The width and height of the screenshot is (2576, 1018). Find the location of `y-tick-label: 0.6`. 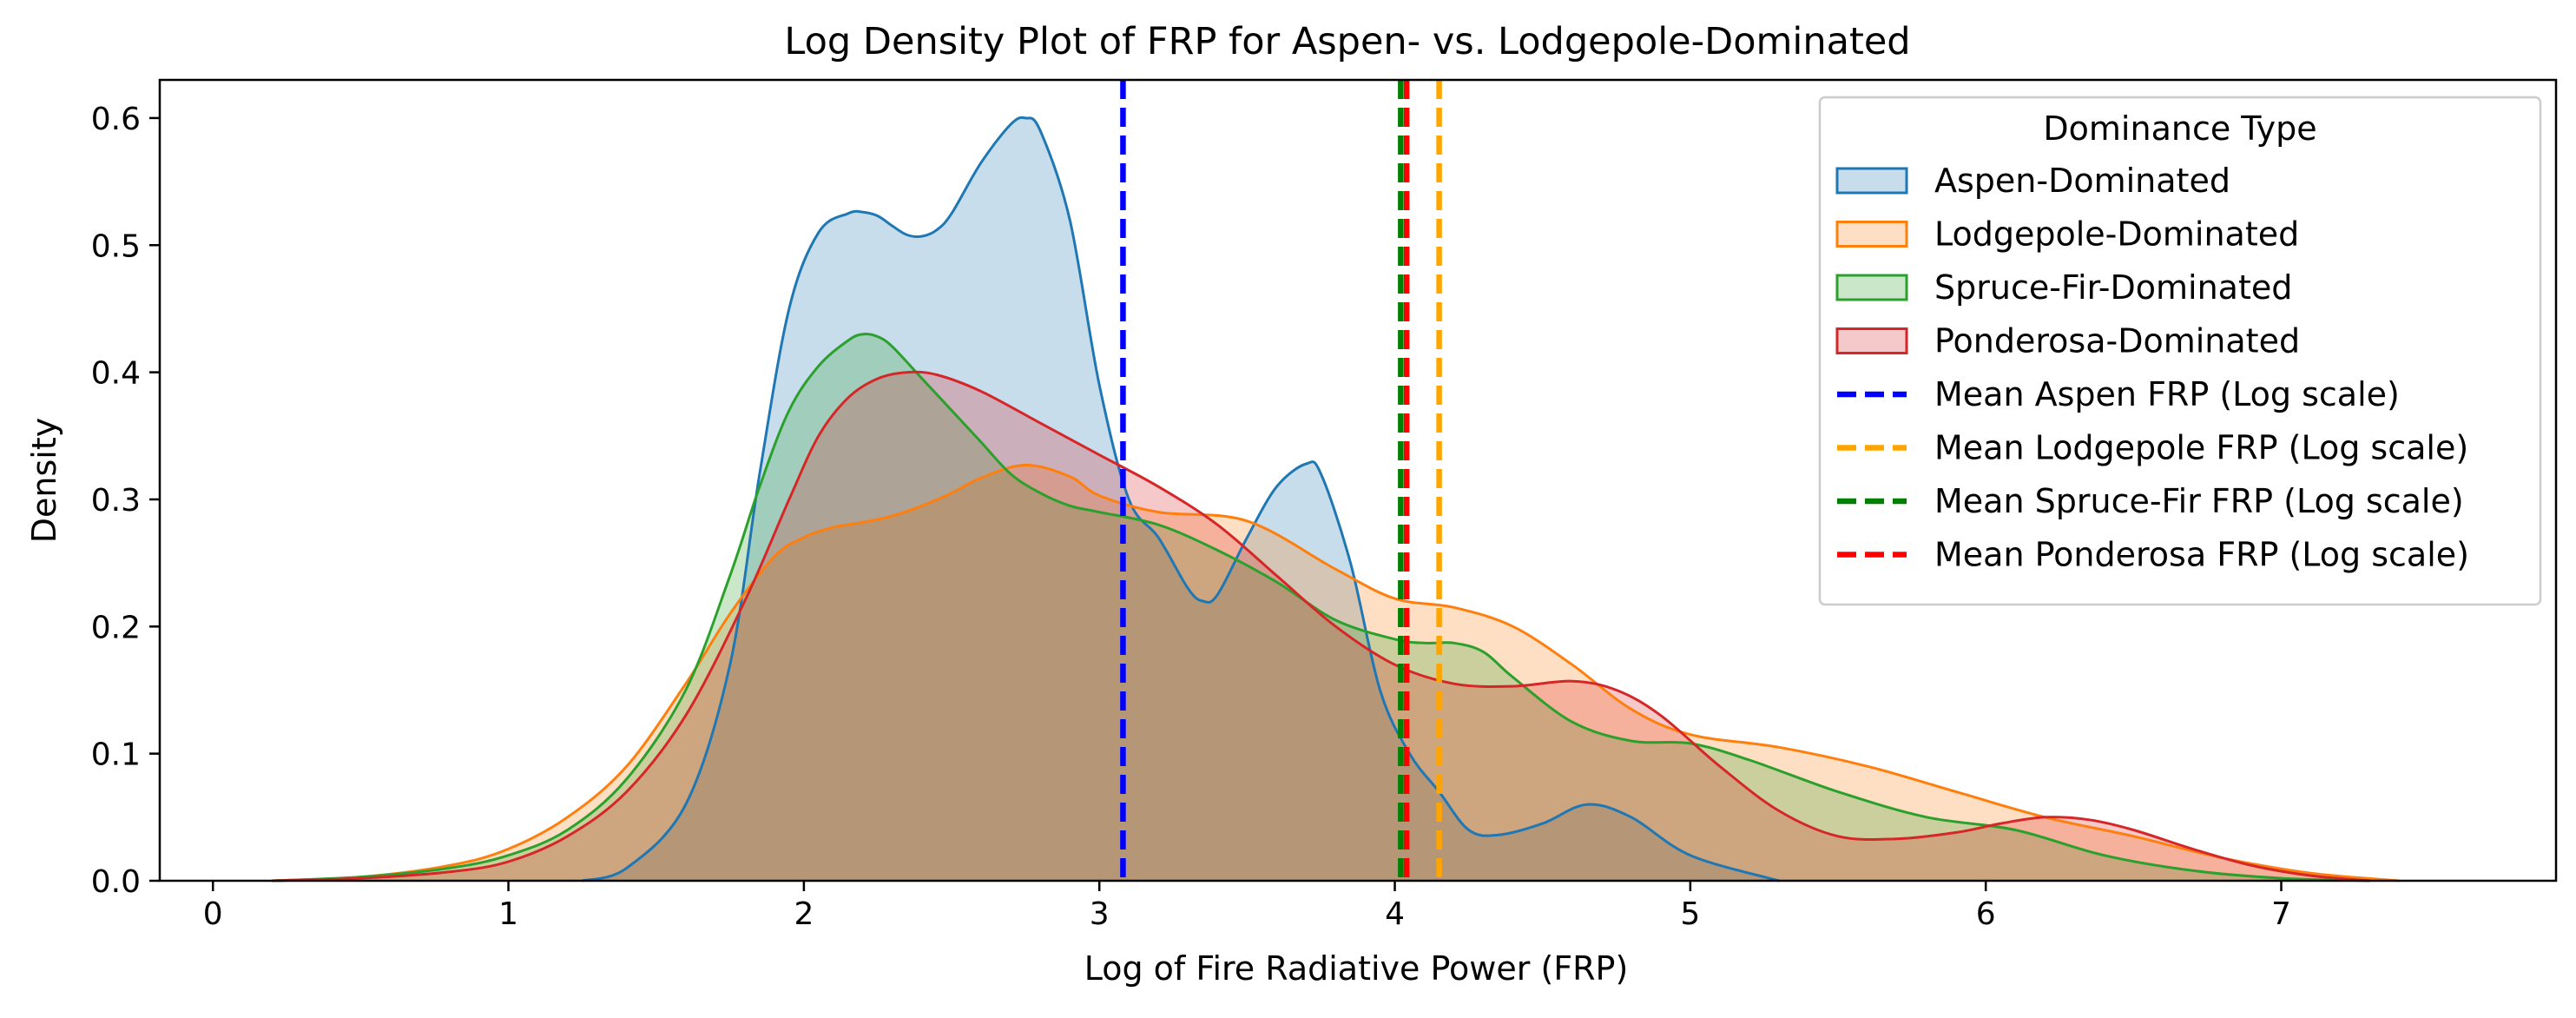

y-tick-label: 0.6 is located at coordinates (116, 119).